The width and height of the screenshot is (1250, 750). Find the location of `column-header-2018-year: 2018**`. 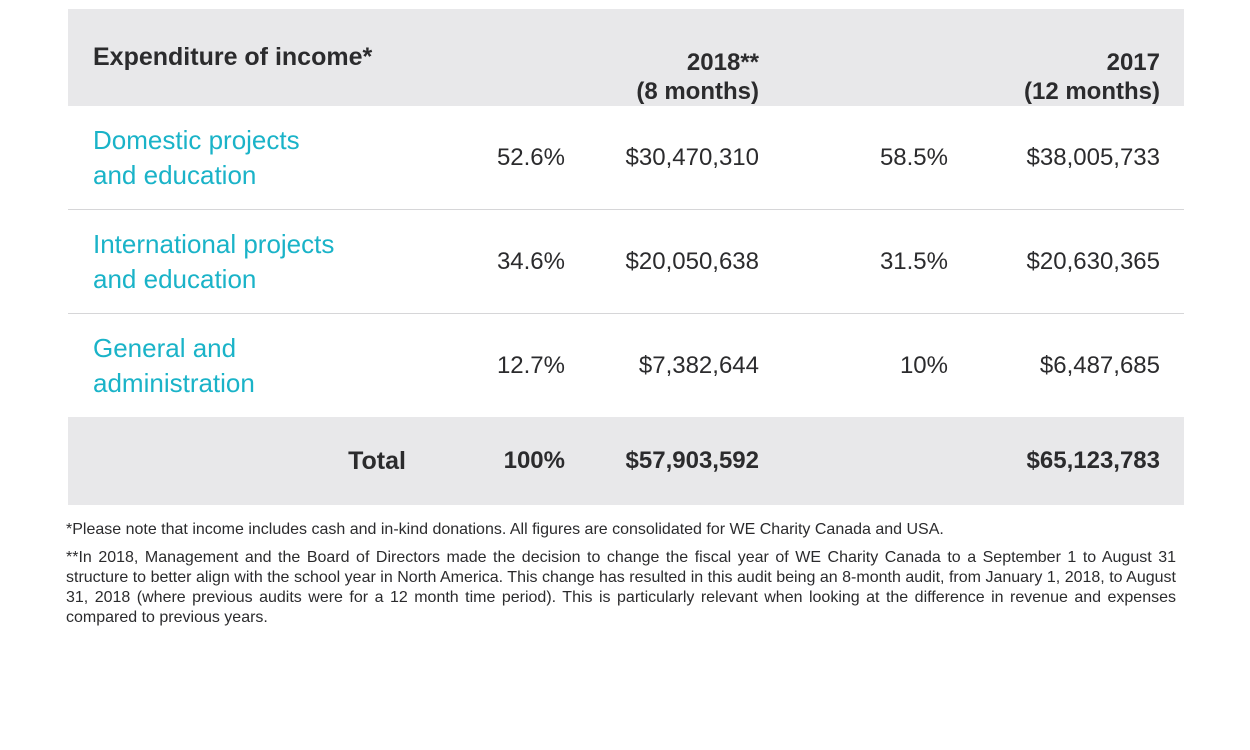

column-header-2018-year: 2018** is located at coordinates (722, 62).